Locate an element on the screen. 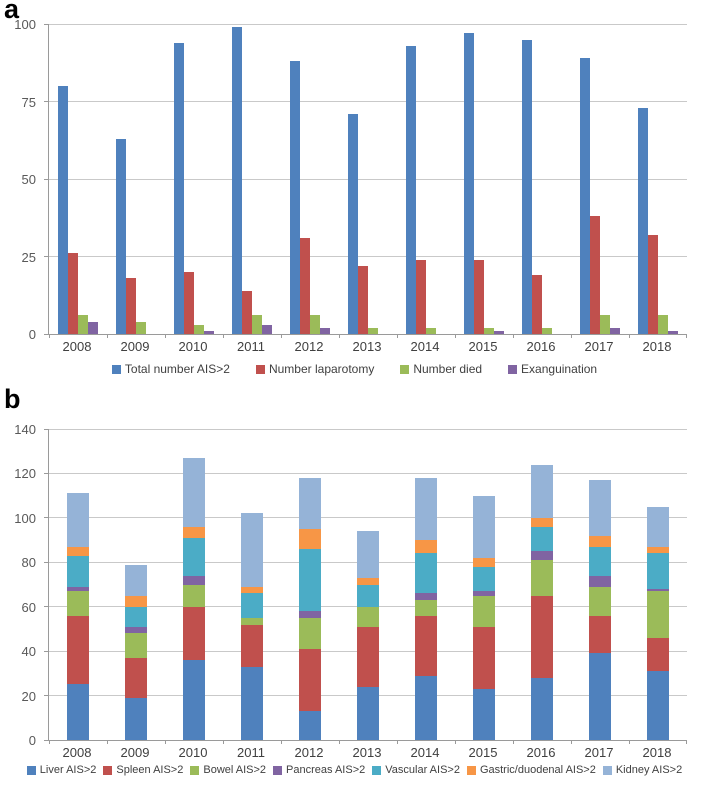 The width and height of the screenshot is (709, 789). panel-a-label: a is located at coordinates (12, 12).